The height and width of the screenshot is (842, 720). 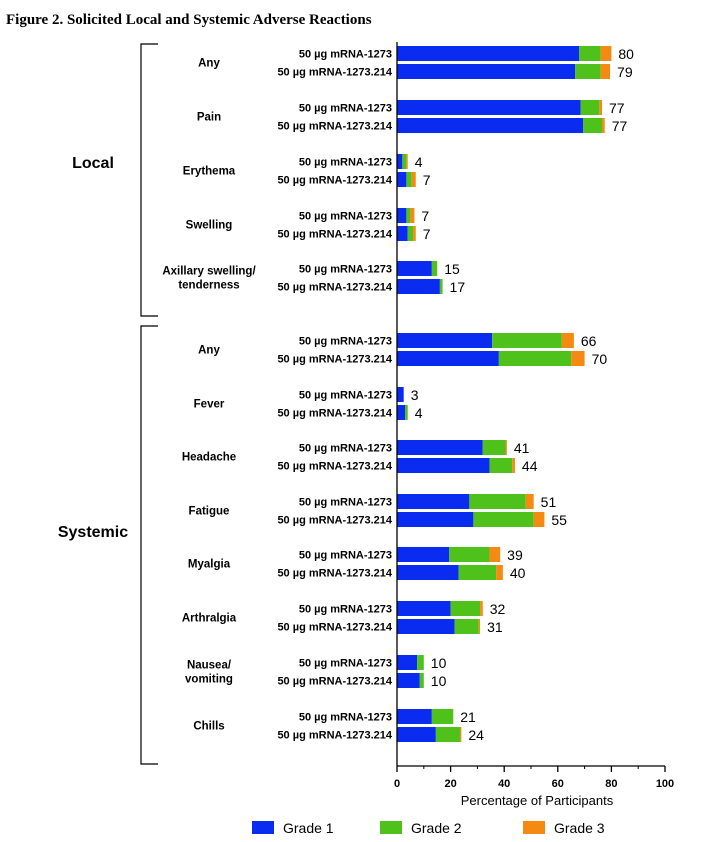 What do you see at coordinates (209, 458) in the screenshot?
I see `reaction-label: Headache` at bounding box center [209, 458].